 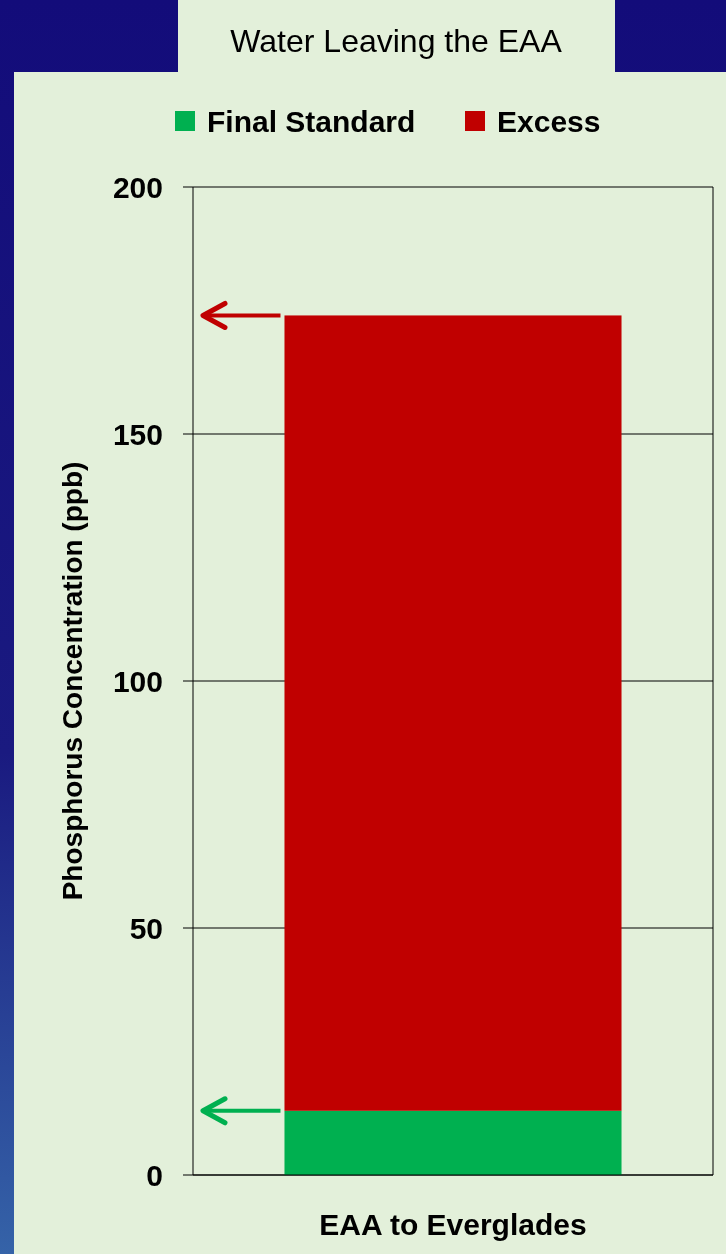 What do you see at coordinates (453, 1224) in the screenshot?
I see `x-tick-label: EAA to Everglades` at bounding box center [453, 1224].